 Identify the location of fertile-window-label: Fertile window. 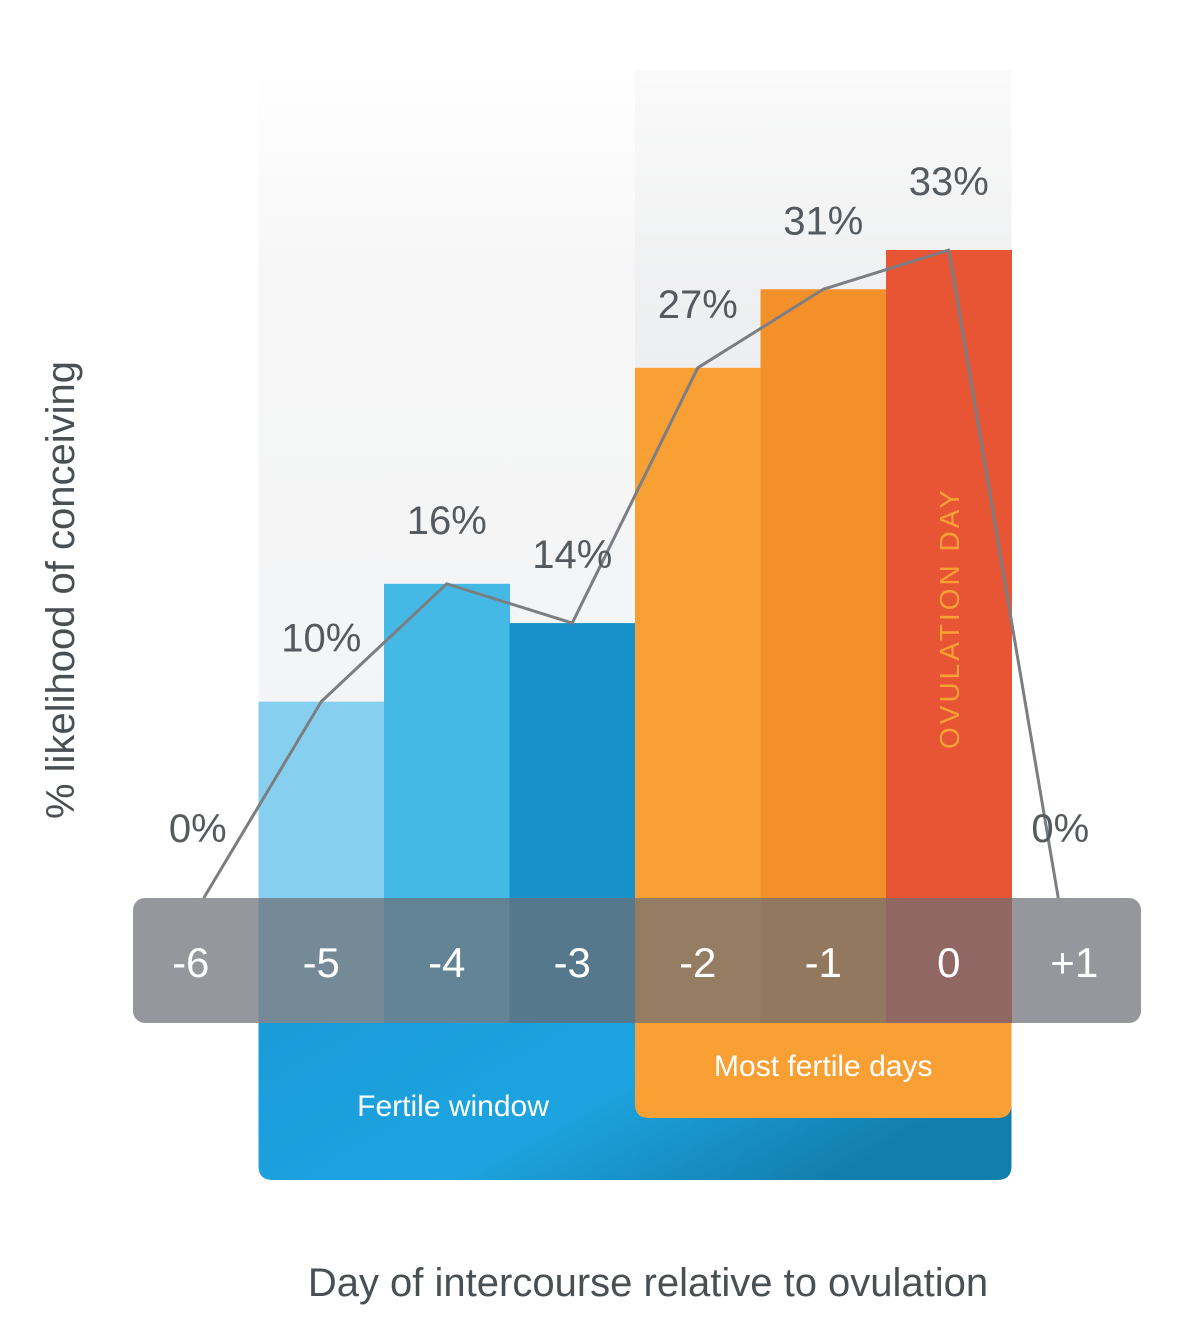
(453, 1106).